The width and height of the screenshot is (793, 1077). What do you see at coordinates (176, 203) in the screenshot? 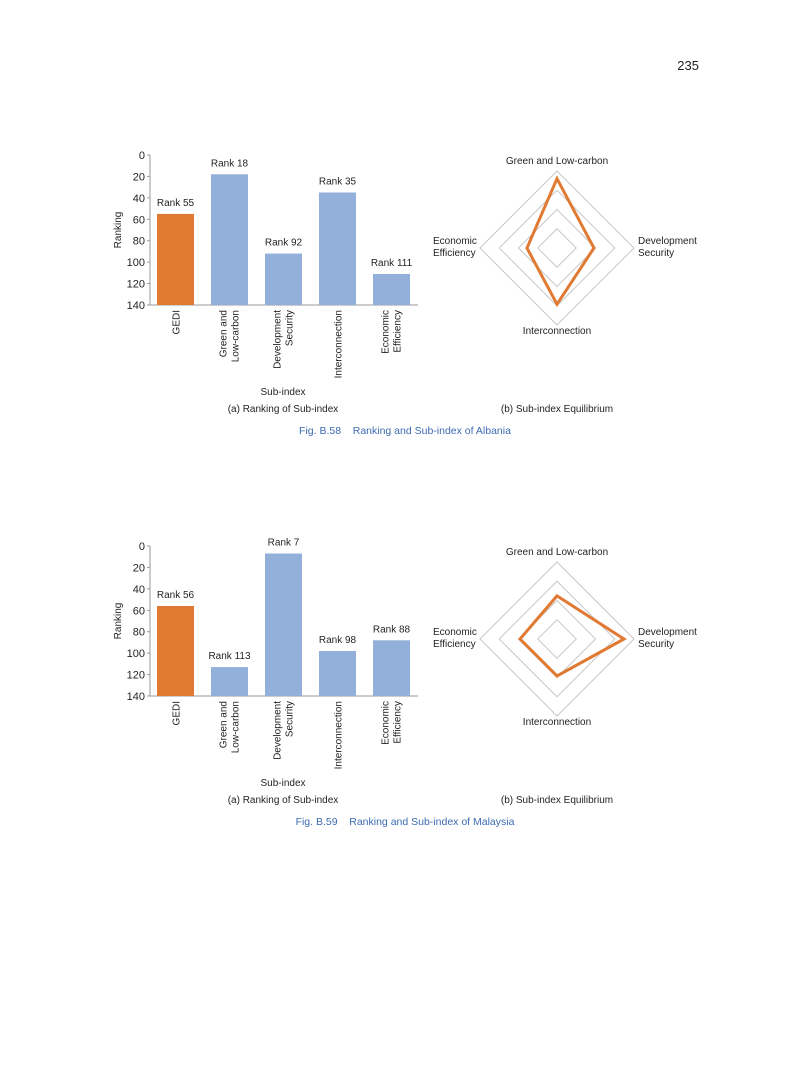
I see `bar-data-label: Rank 55` at bounding box center [176, 203].